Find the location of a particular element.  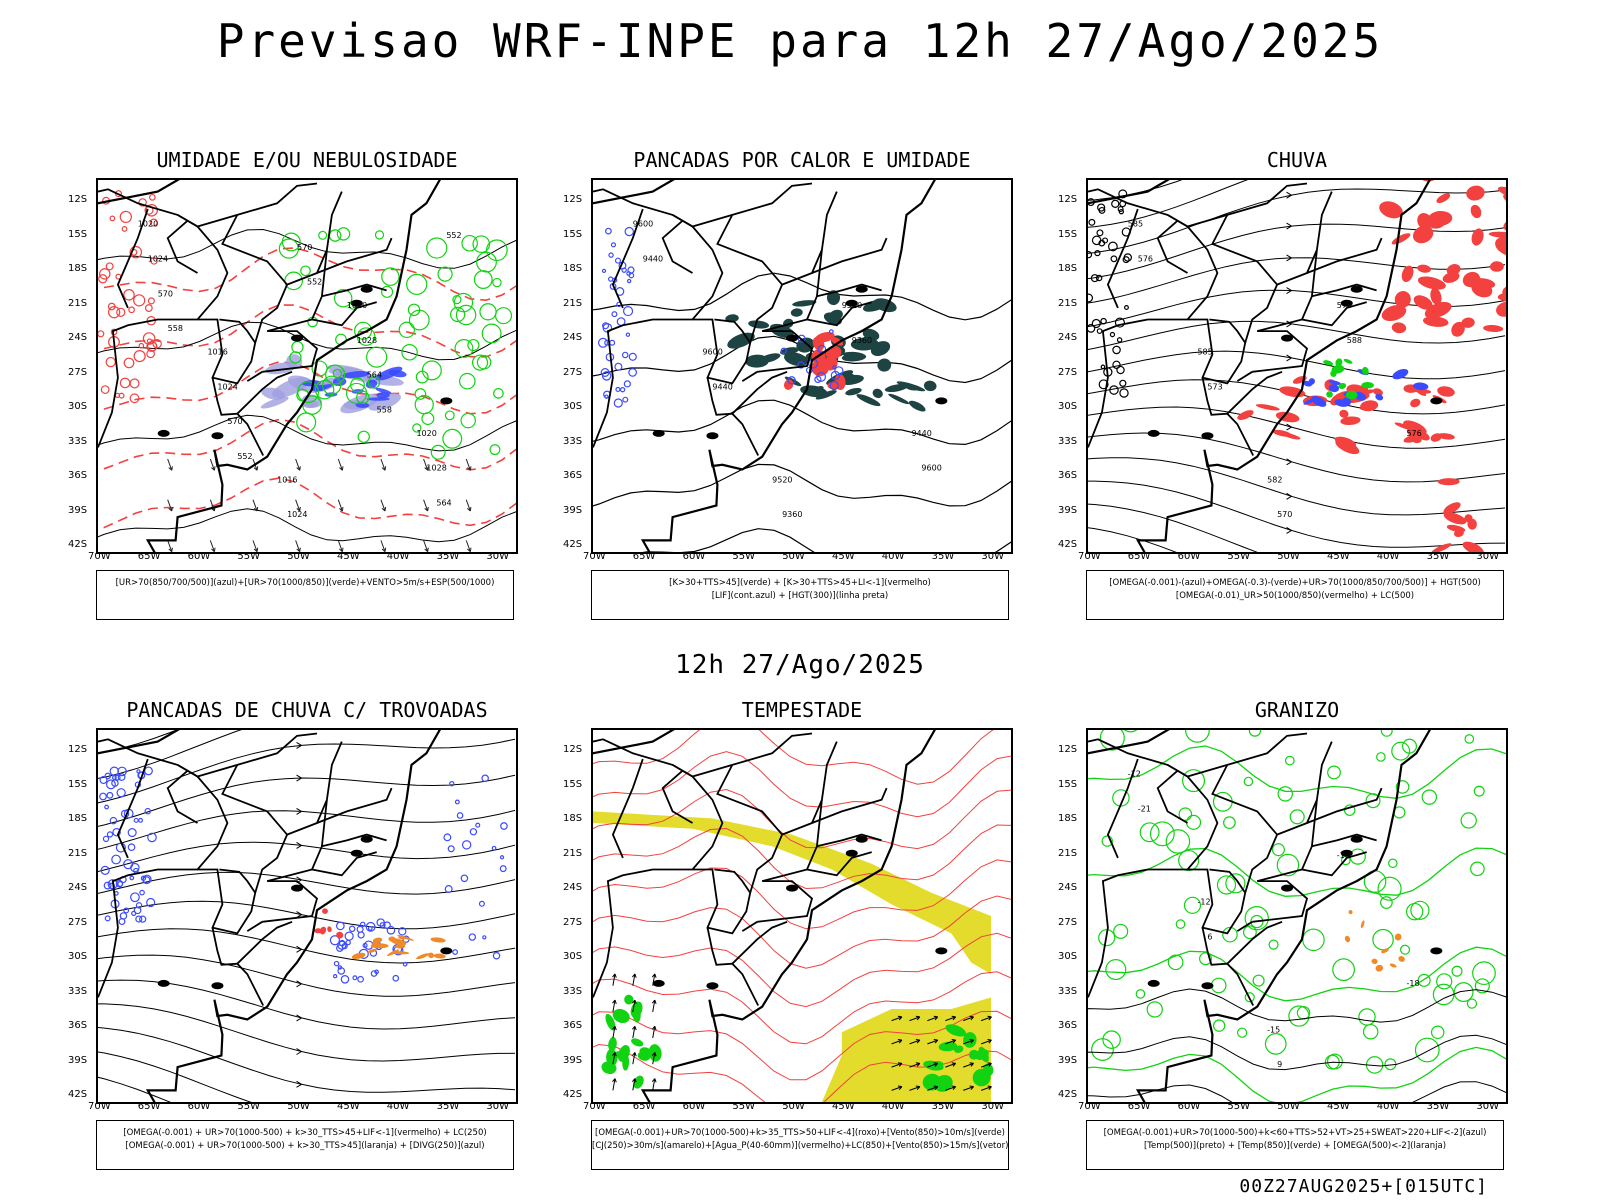

lat-tick-label: 24S is located at coordinates (1068, 887).